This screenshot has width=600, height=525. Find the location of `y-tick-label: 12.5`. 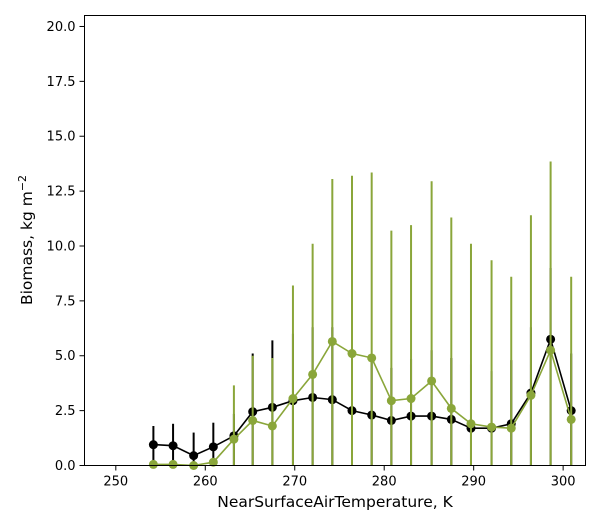

y-tick-label: 12.5 is located at coordinates (61, 192).